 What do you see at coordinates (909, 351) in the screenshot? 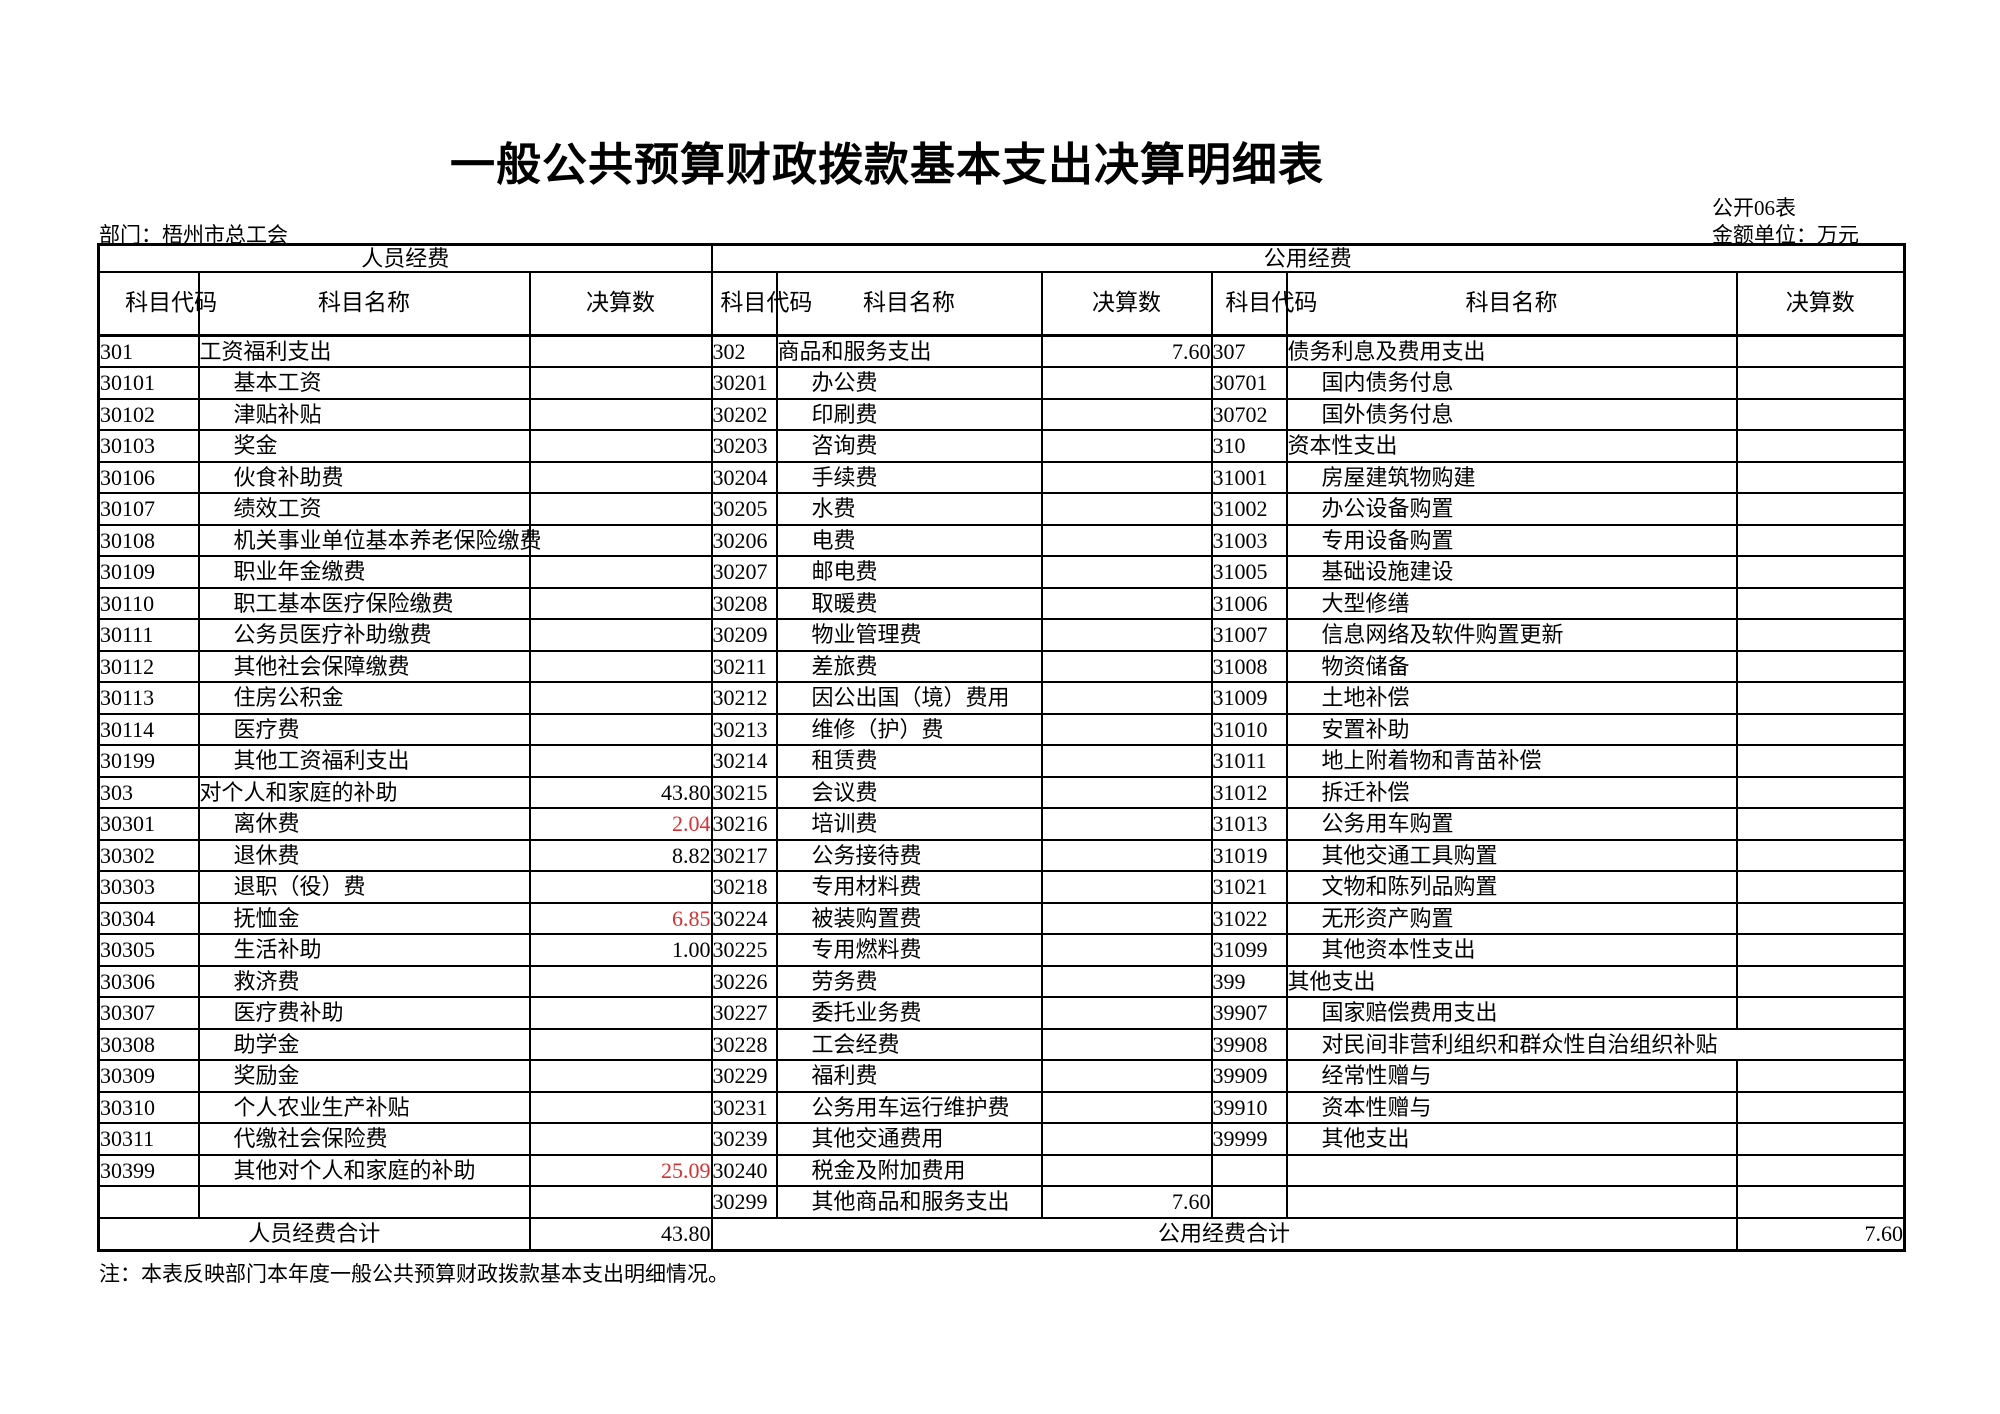
I see `subject-name-cell: 商品和服务支出` at bounding box center [909, 351].